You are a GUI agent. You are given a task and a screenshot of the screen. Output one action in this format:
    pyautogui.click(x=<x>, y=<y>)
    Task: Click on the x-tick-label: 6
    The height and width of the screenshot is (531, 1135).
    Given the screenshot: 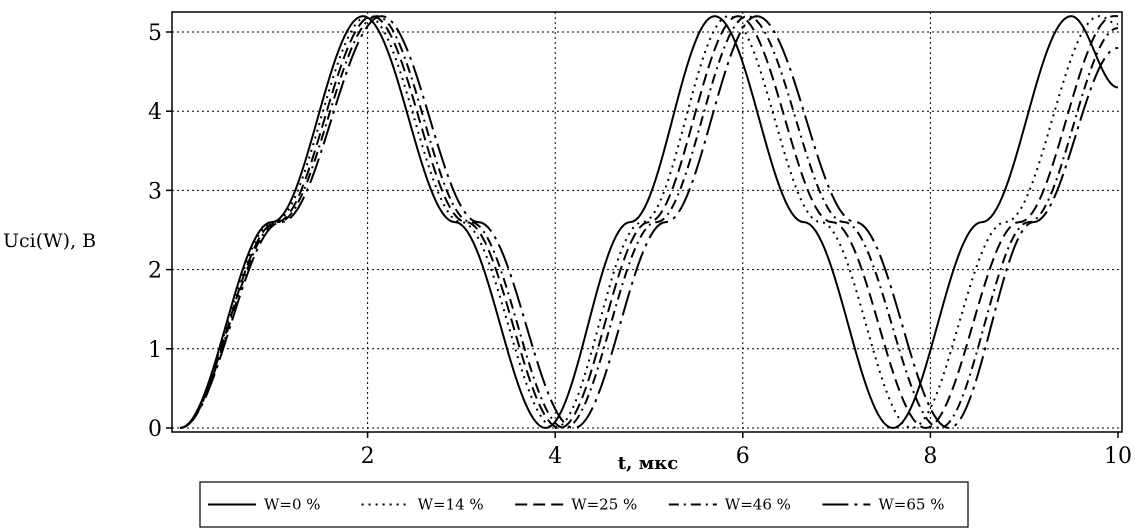 What is the action you would take?
    pyautogui.click(x=743, y=456)
    